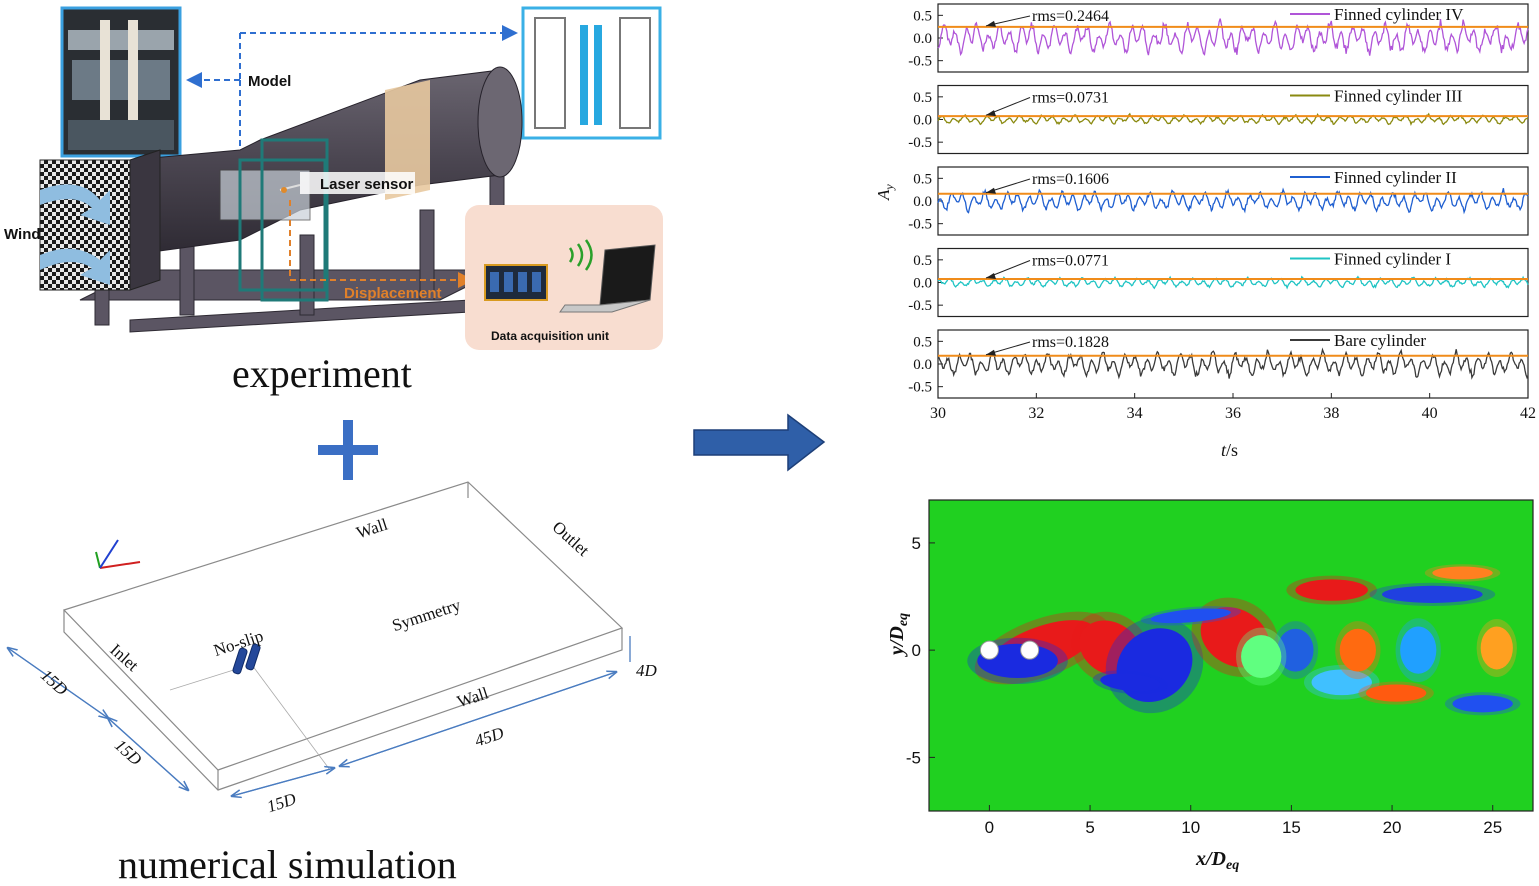 Image resolution: width=1539 pixels, height=886 pixels. Describe the element at coordinates (269, 81) in the screenshot. I see `model-label: Model` at that location.